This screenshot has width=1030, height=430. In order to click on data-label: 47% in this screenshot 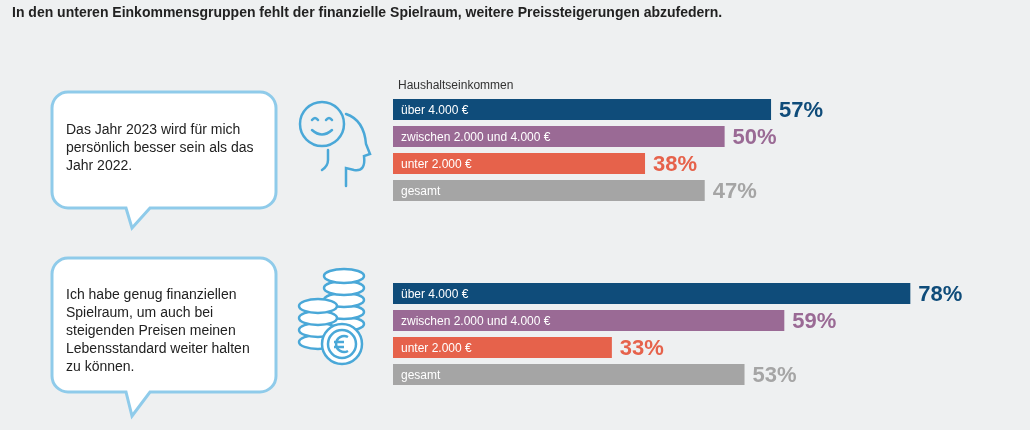, I will do `click(734, 190)`.